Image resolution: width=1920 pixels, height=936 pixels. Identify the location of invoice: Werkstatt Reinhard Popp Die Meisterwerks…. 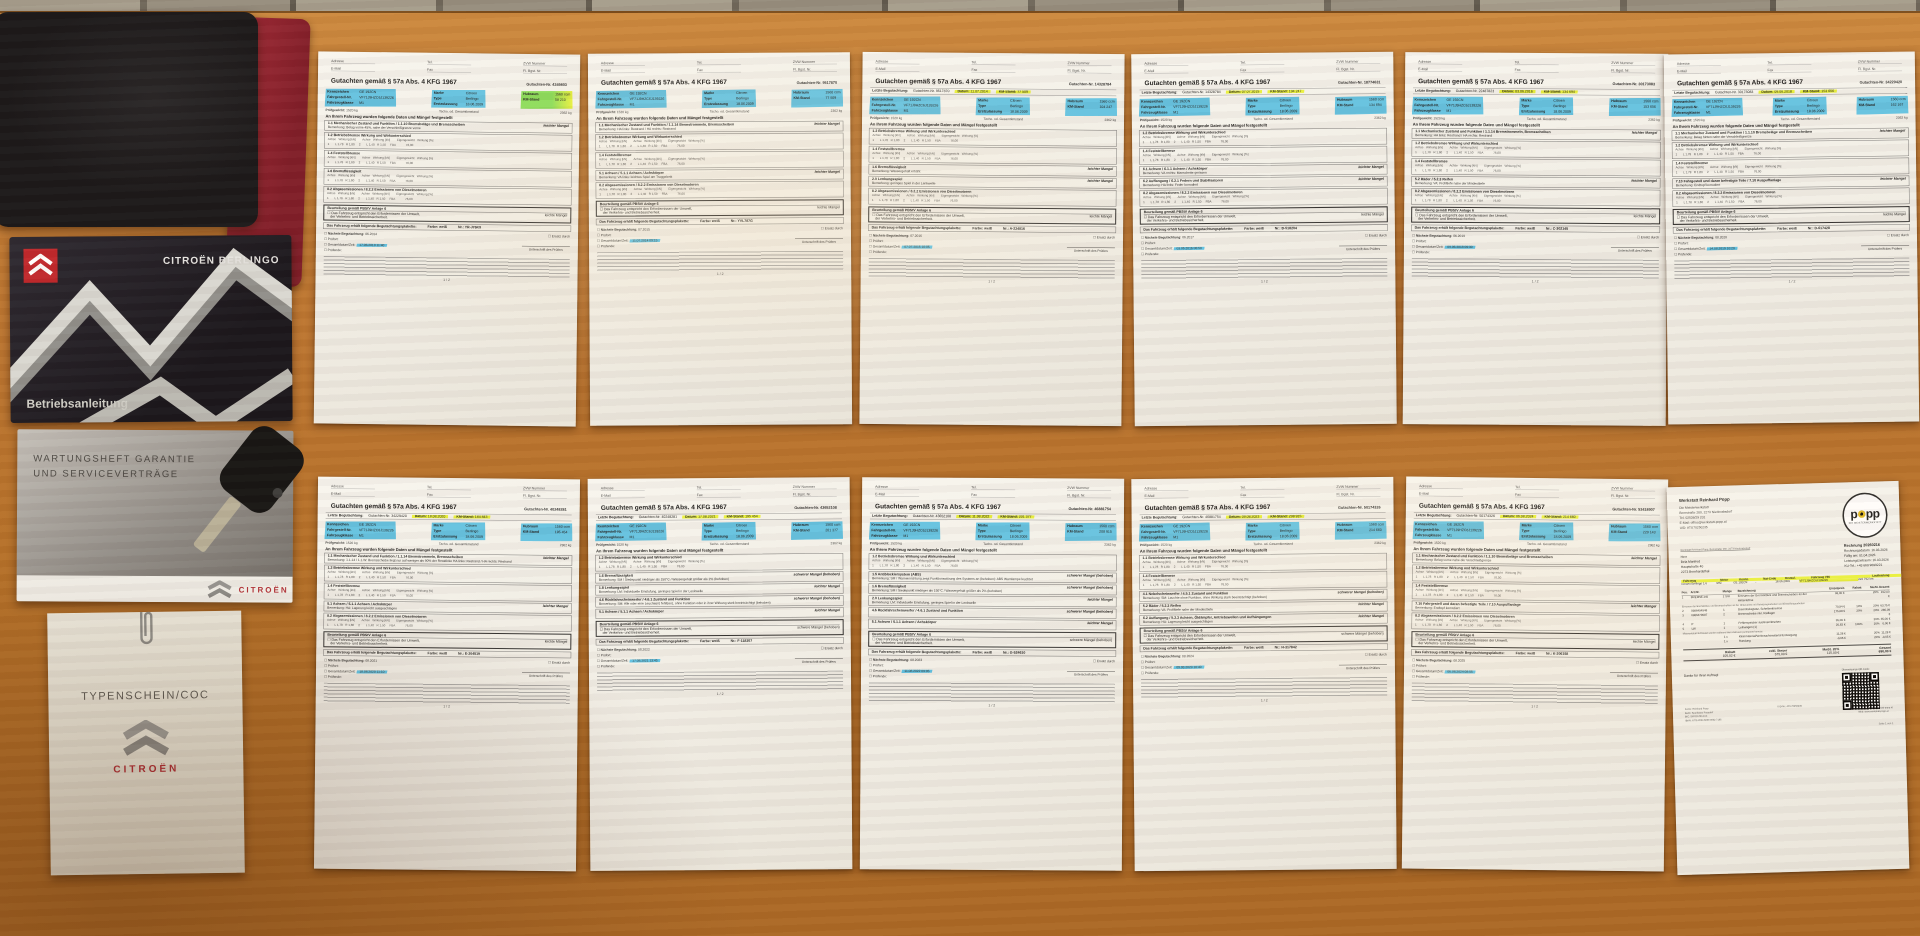
(1788, 678).